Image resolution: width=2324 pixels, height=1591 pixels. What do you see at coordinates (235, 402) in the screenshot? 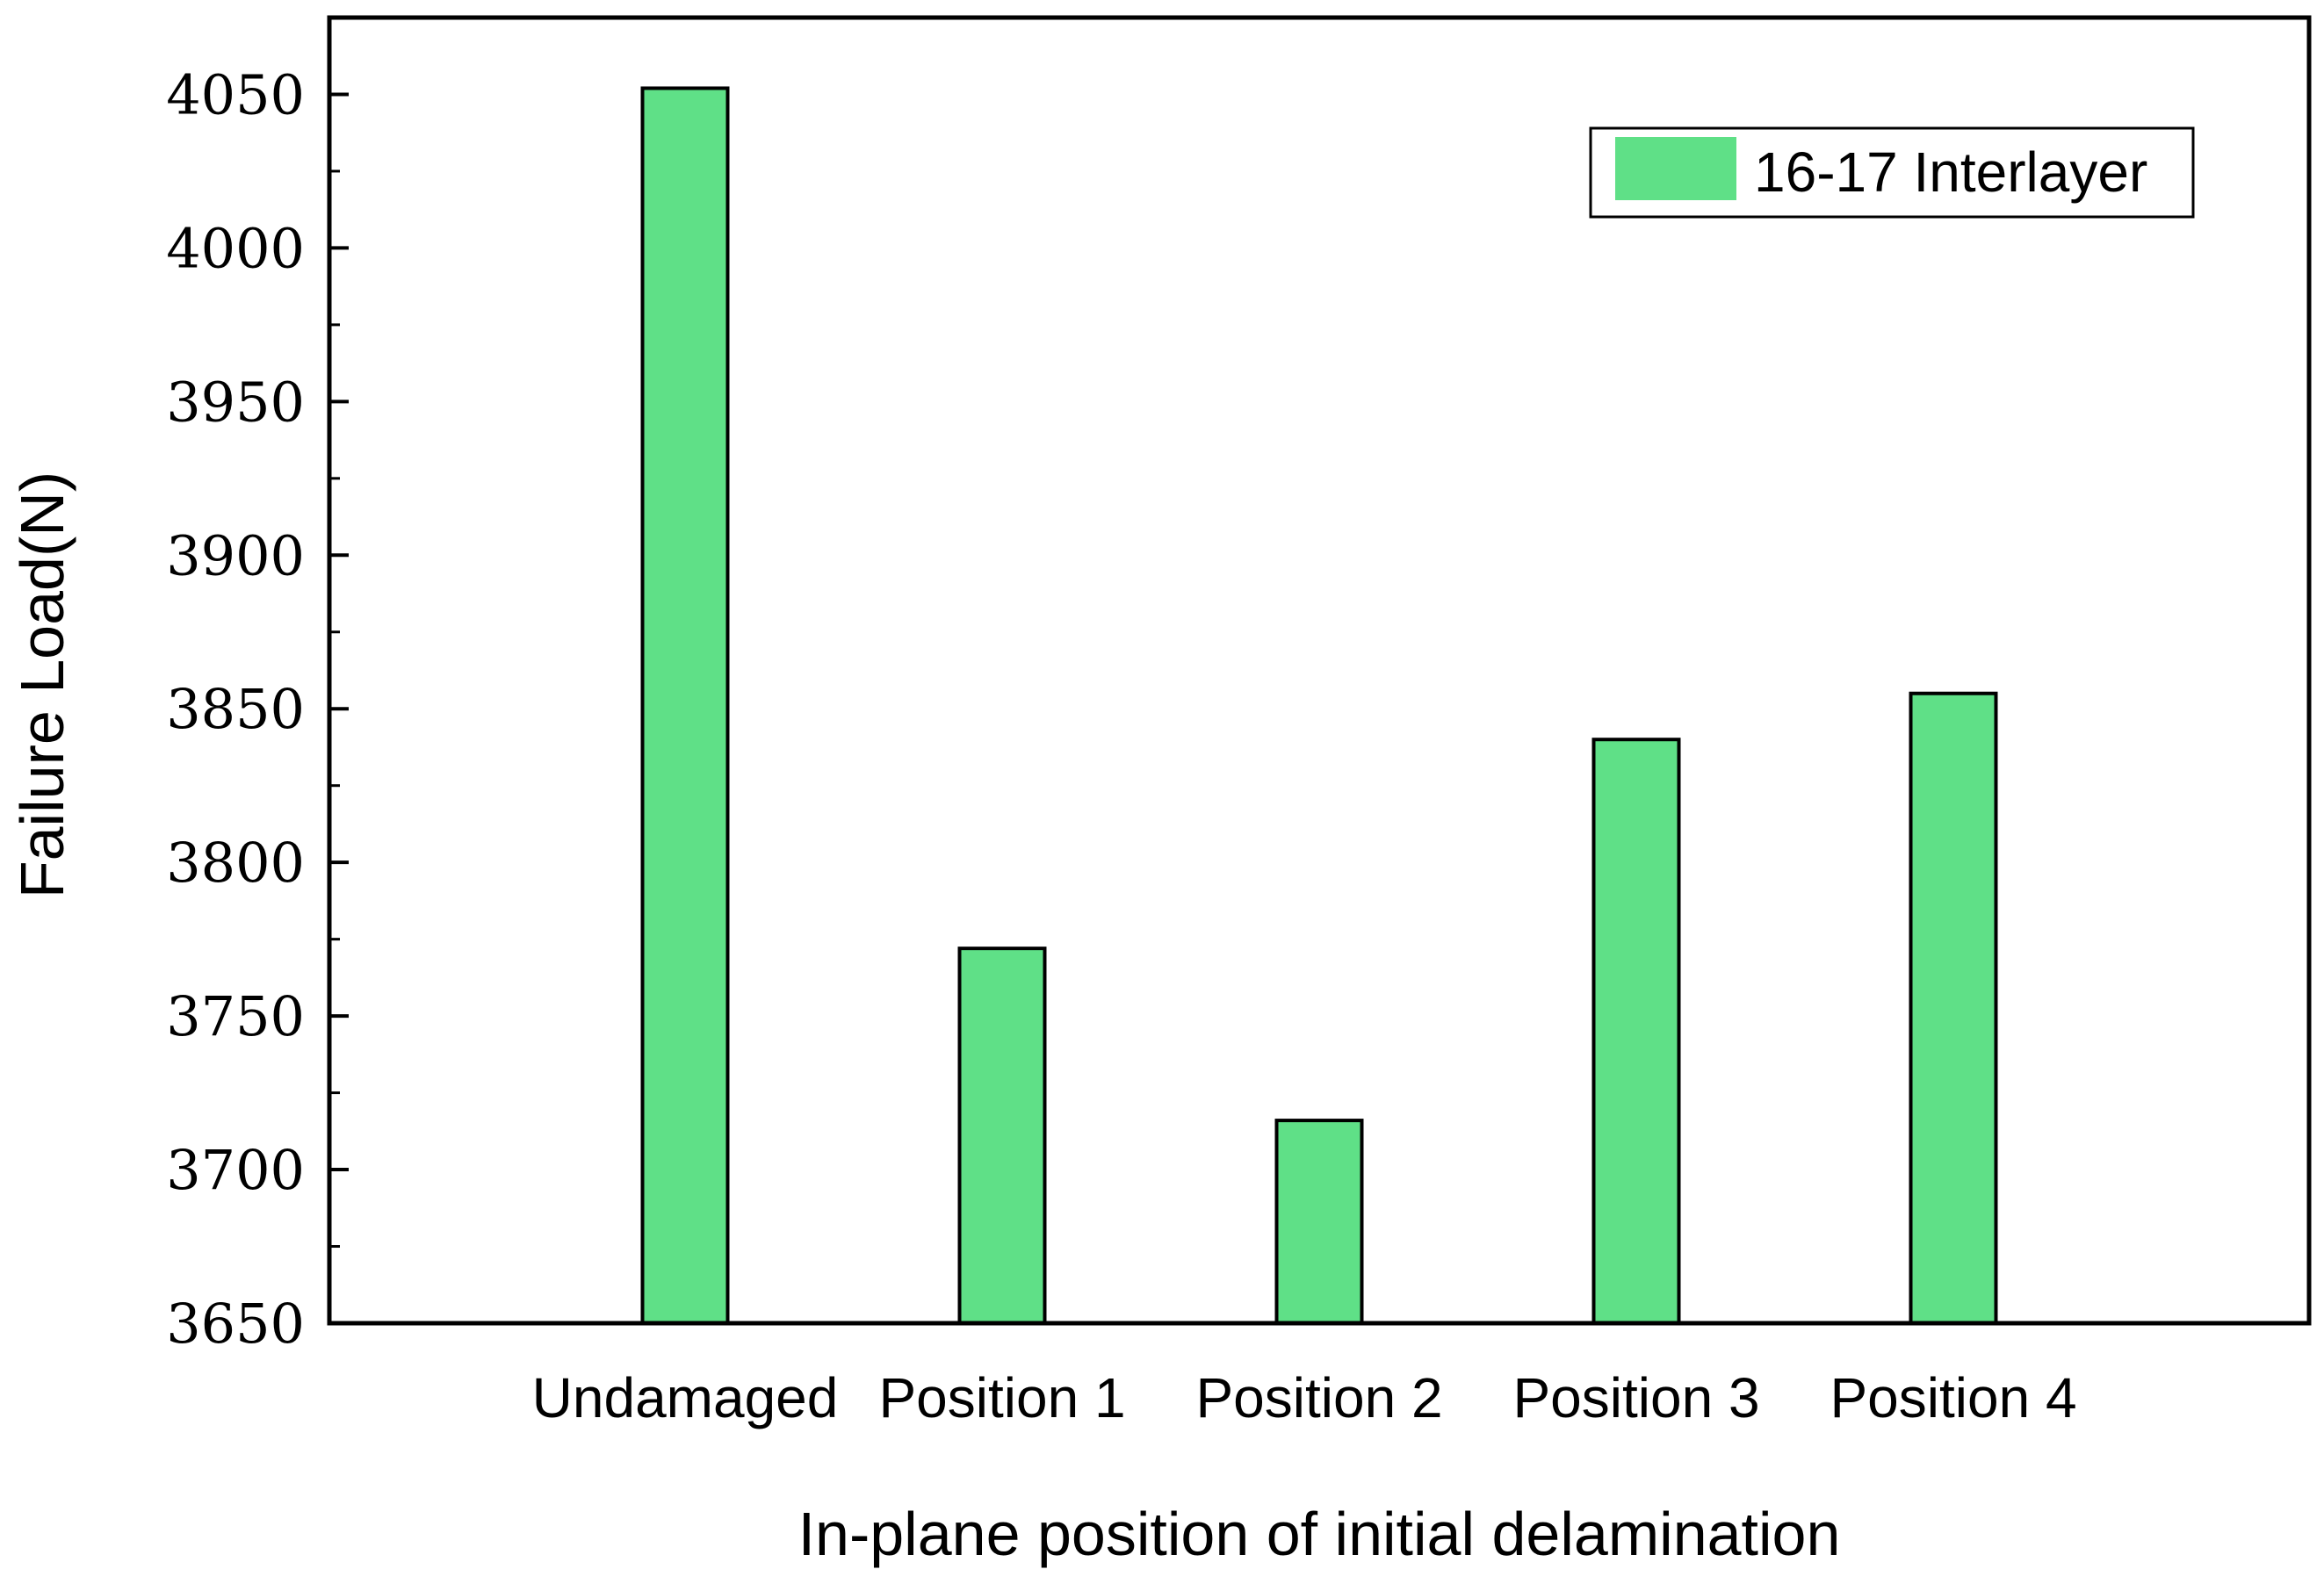
I see `y-tick-label: 3950` at bounding box center [235, 402].